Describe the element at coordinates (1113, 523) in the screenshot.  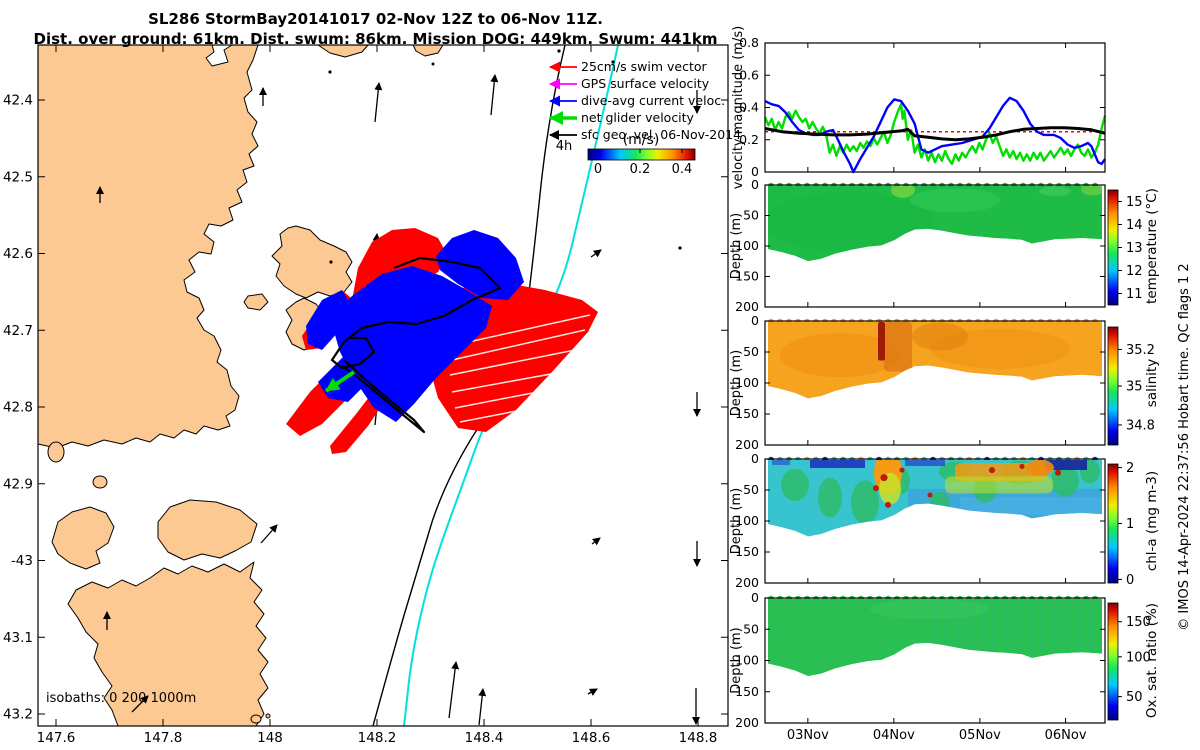
I see `chl-a-colorbar` at that location.